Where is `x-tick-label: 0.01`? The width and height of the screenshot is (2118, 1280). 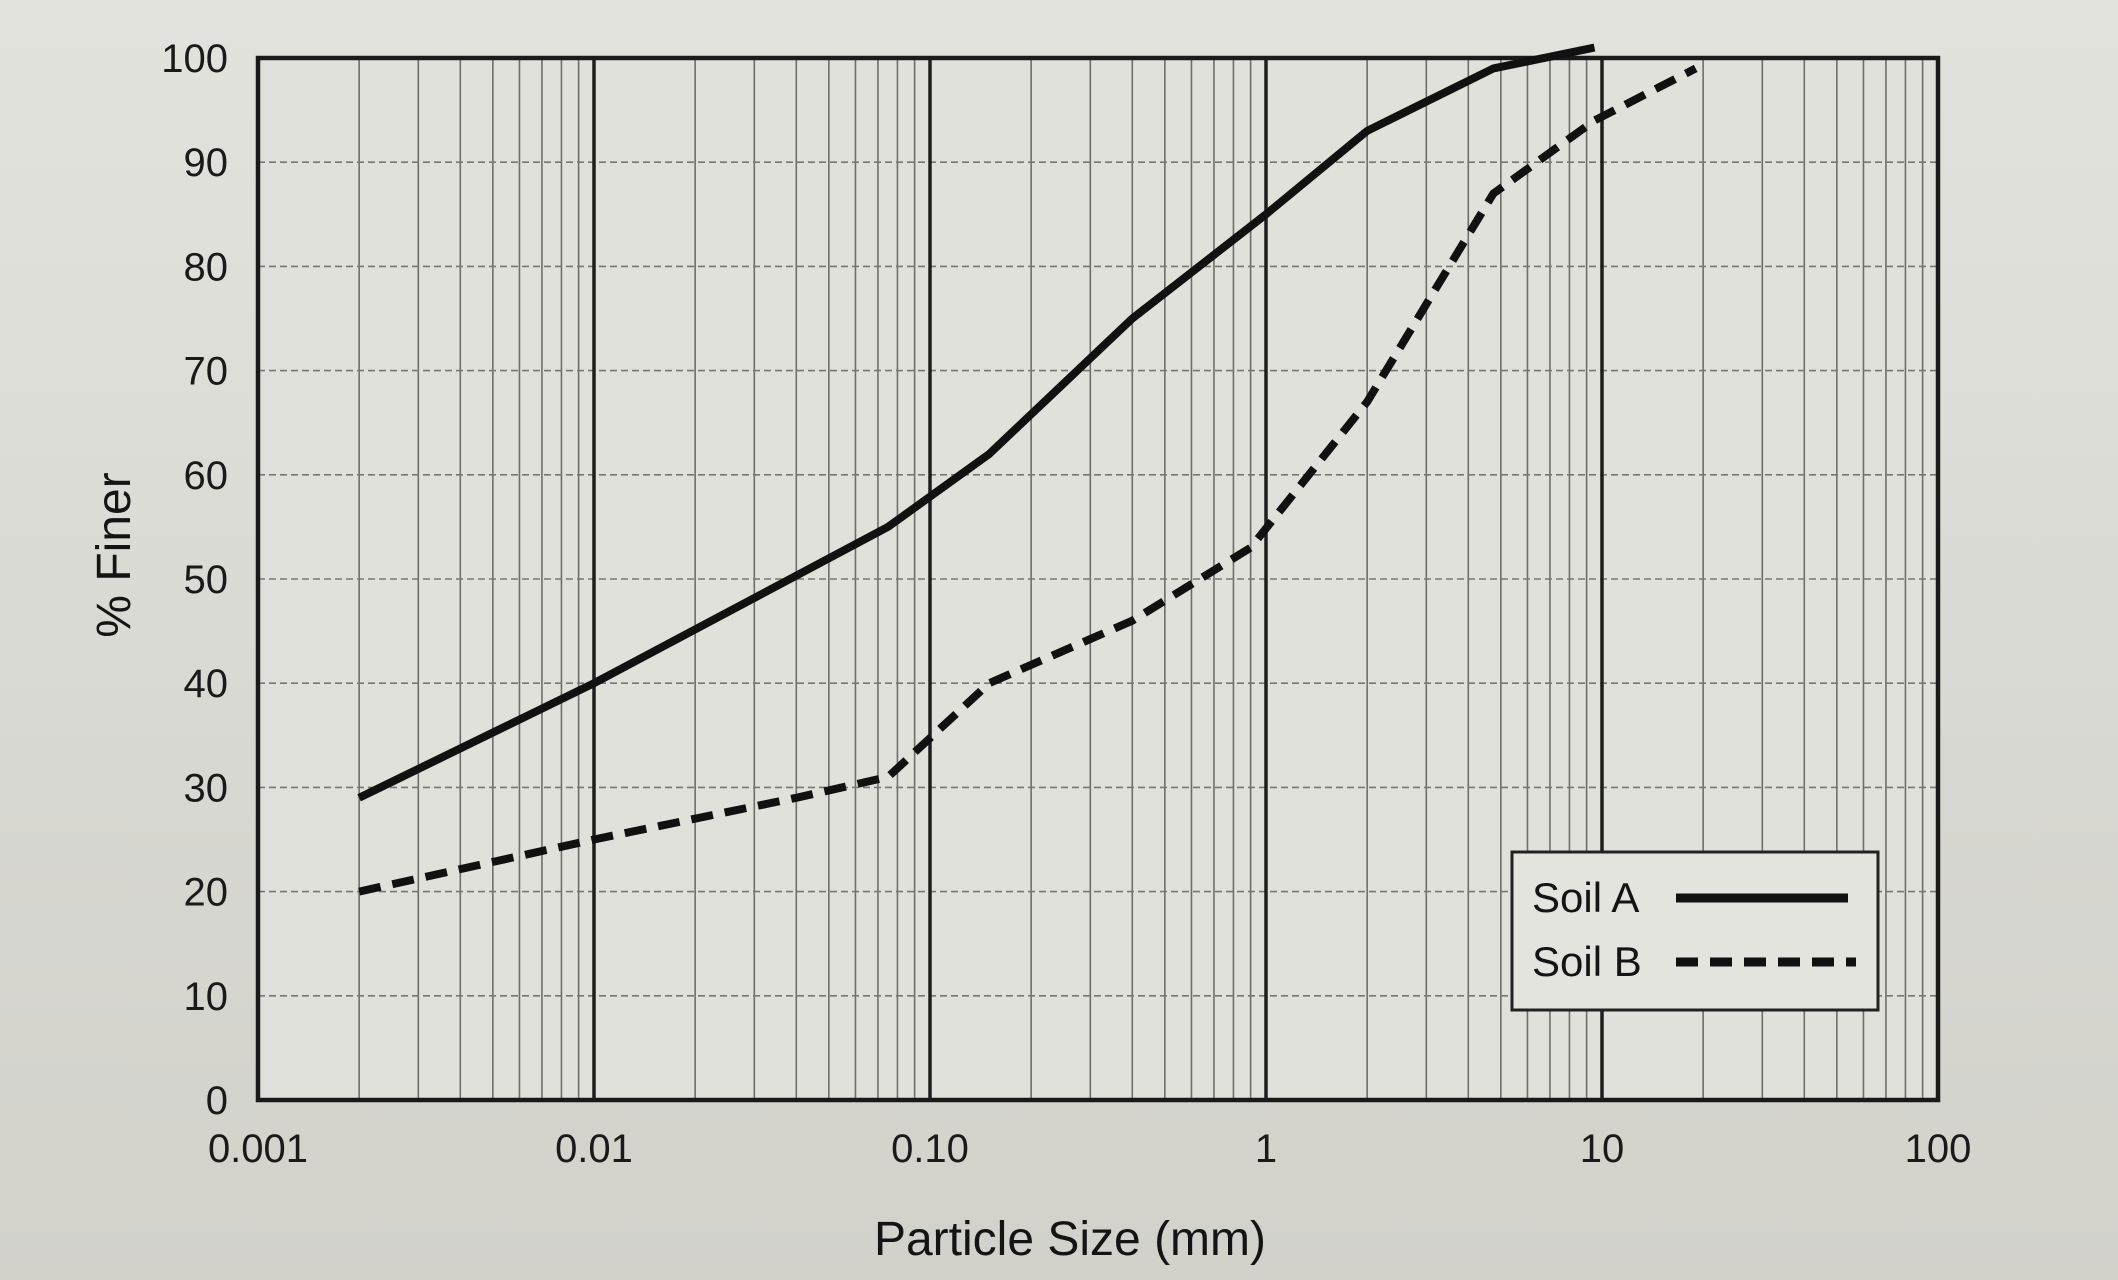
x-tick-label: 0.01 is located at coordinates (594, 1149).